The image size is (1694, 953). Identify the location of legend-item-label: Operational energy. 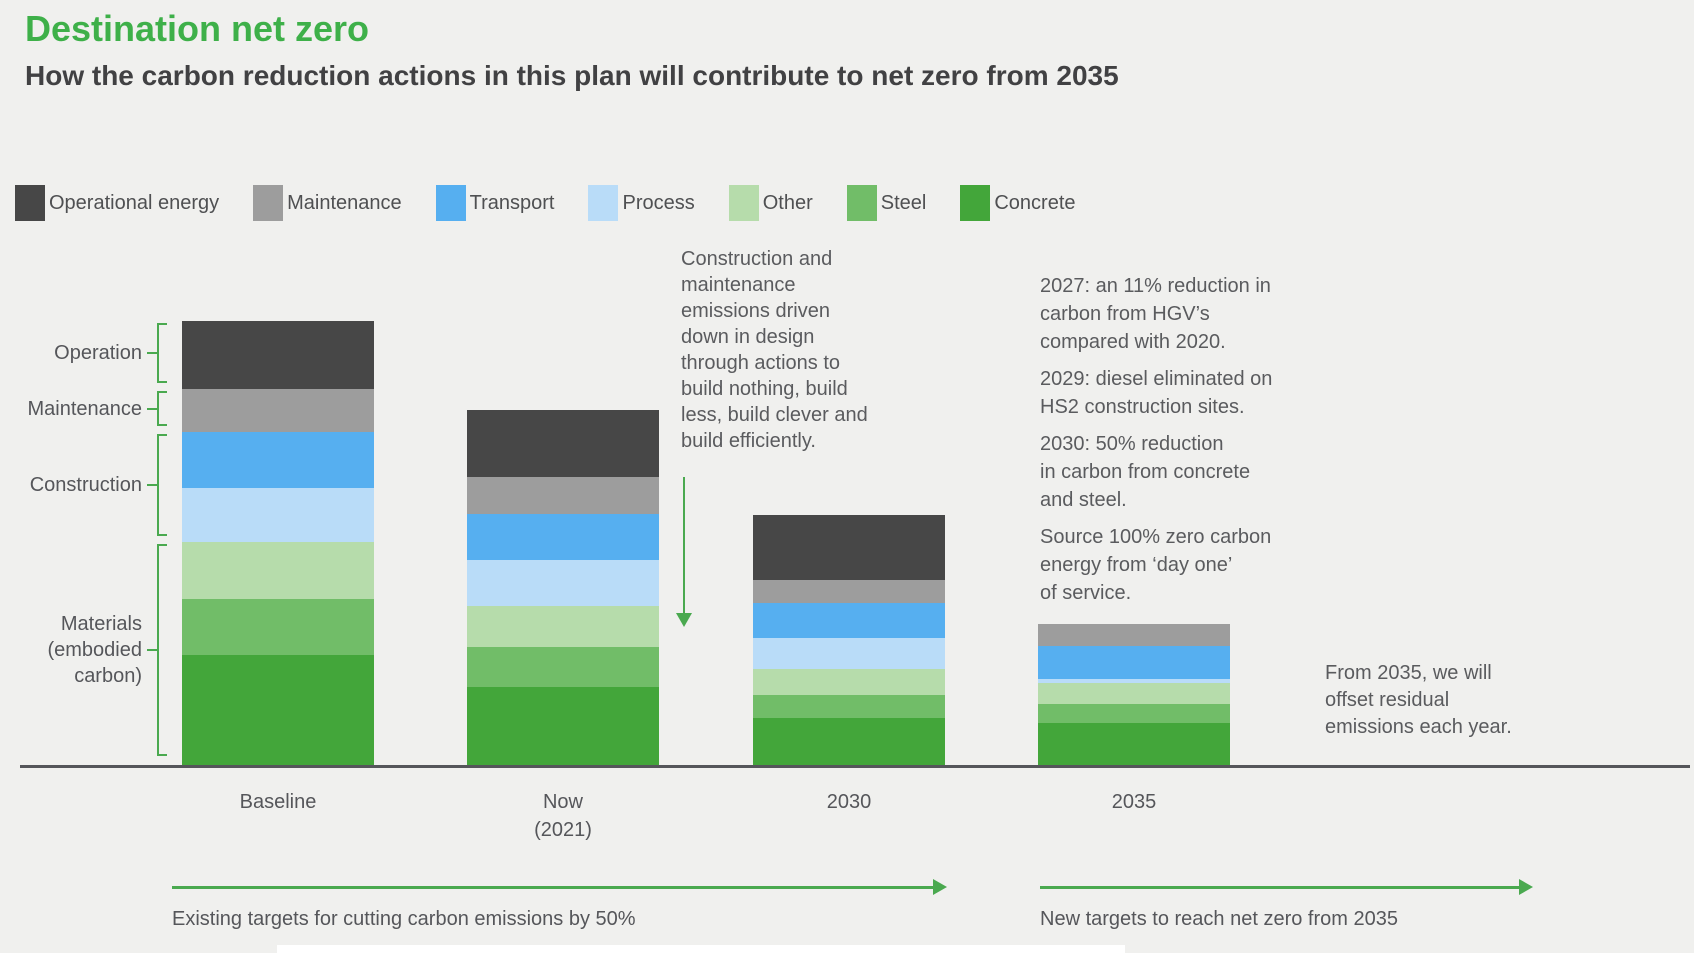
(134, 202).